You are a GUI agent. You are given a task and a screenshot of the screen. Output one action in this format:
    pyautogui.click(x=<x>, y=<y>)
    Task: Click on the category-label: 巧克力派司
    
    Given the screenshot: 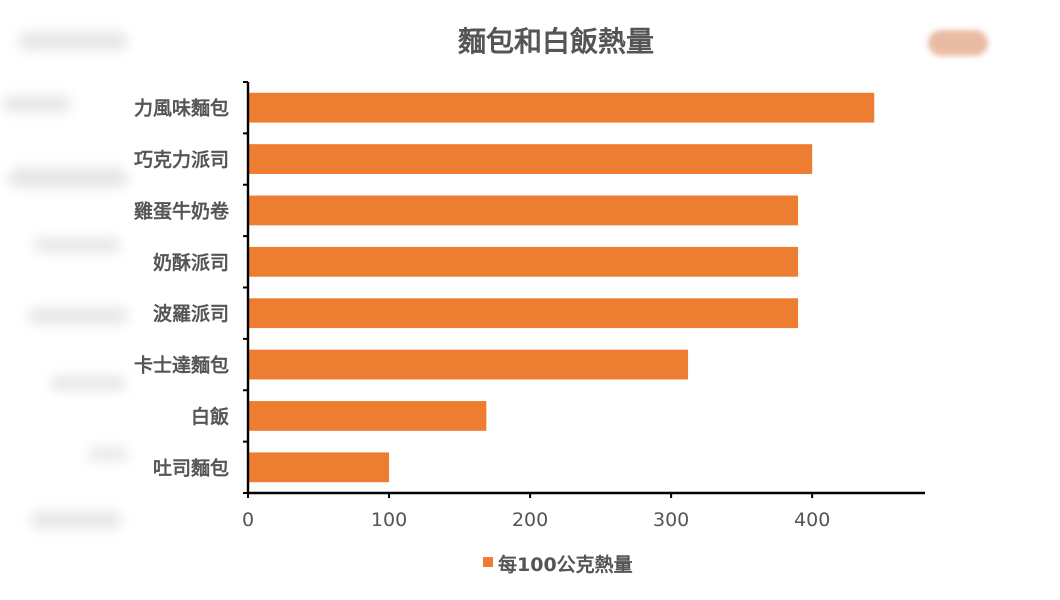 What is the action you would take?
    pyautogui.click(x=181, y=159)
    